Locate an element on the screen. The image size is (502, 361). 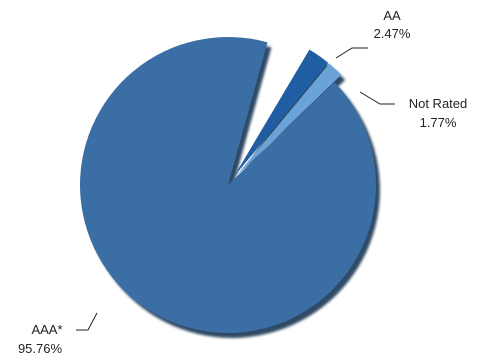
slice-label-not-rated: Not Rated is located at coordinates (438, 103).